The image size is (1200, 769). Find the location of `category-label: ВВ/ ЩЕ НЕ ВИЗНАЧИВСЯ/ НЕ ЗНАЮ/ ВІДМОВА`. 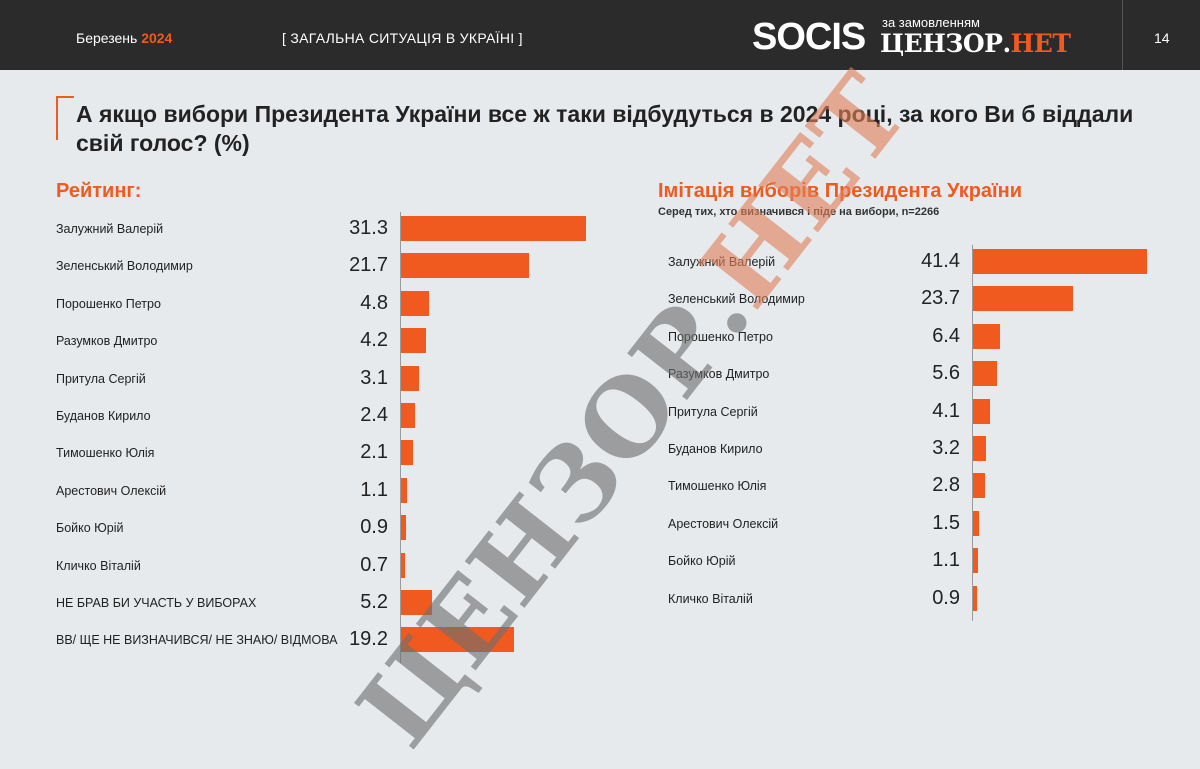

category-label: ВВ/ ЩЕ НЕ ВИЗНАЧИВСЯ/ НЕ ЗНАЮ/ ВІДМОВА is located at coordinates (197, 640).